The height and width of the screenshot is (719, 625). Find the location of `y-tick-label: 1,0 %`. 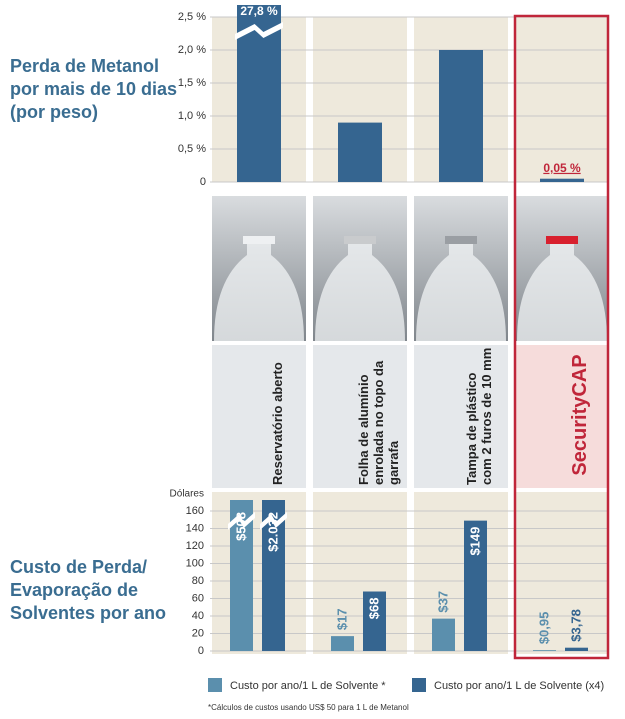

y-tick-label: 1,0 % is located at coordinates (192, 116).